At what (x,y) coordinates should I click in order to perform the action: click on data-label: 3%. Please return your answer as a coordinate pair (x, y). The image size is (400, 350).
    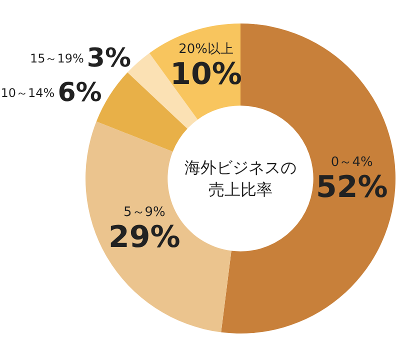
    Looking at the image, I should click on (109, 59).